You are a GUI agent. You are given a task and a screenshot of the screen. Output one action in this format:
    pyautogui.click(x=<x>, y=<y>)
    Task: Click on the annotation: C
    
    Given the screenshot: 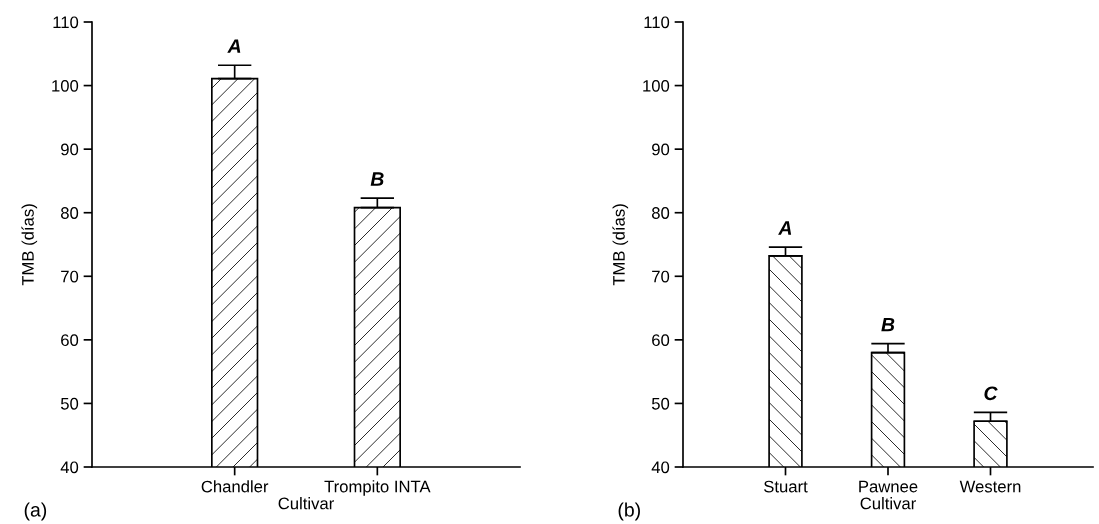 What is the action you would take?
    pyautogui.click(x=991, y=393)
    